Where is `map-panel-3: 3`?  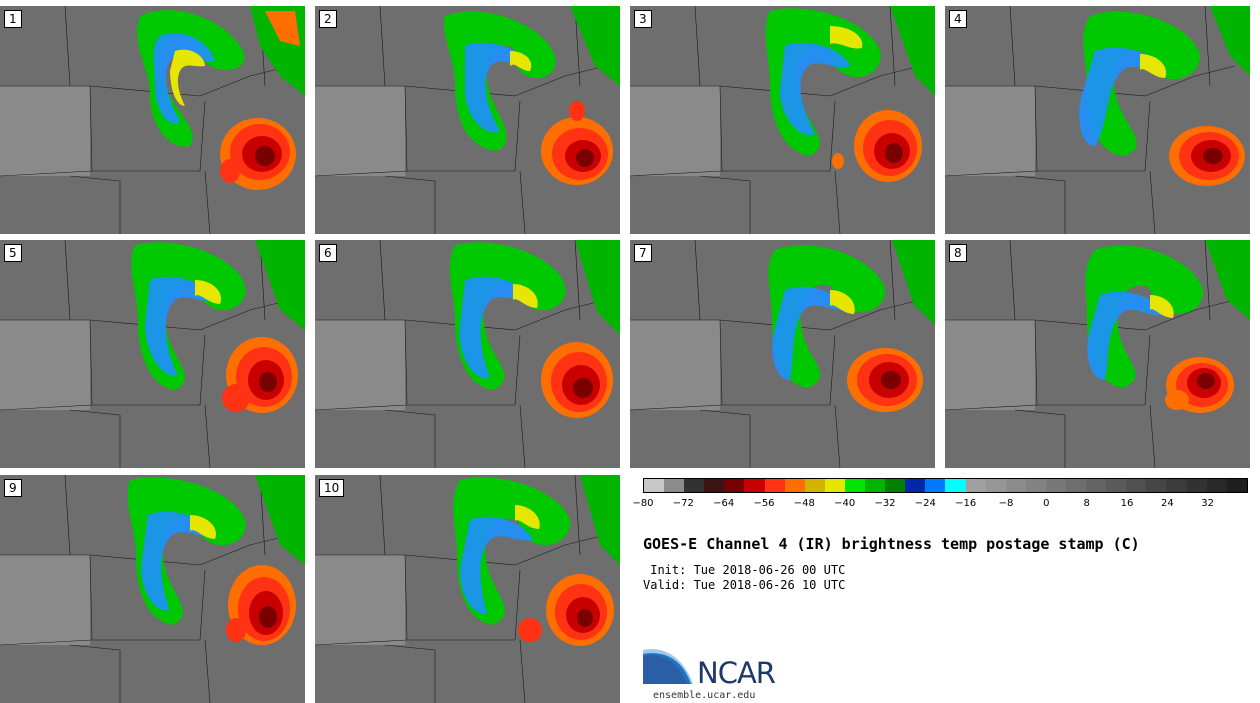 map-panel-3: 3 is located at coordinates (782, 120).